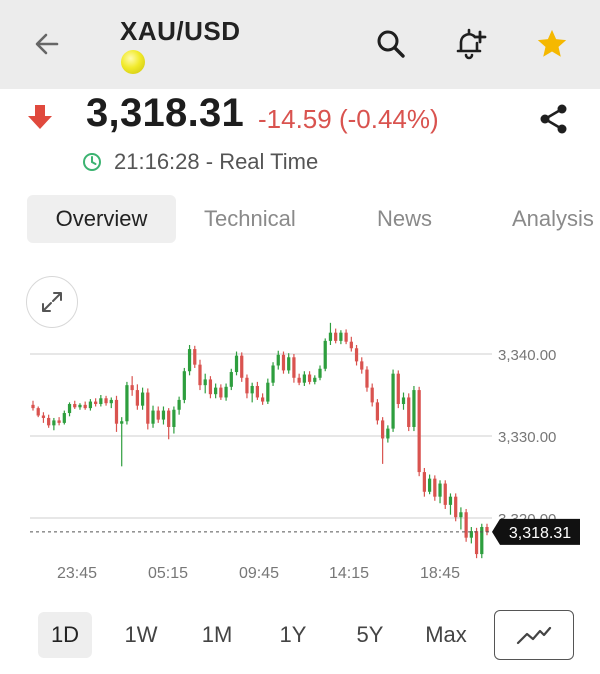 Image resolution: width=600 pixels, height=674 pixels. Describe the element at coordinates (370, 634) in the screenshot. I see `range-5y: 5Y` at that location.